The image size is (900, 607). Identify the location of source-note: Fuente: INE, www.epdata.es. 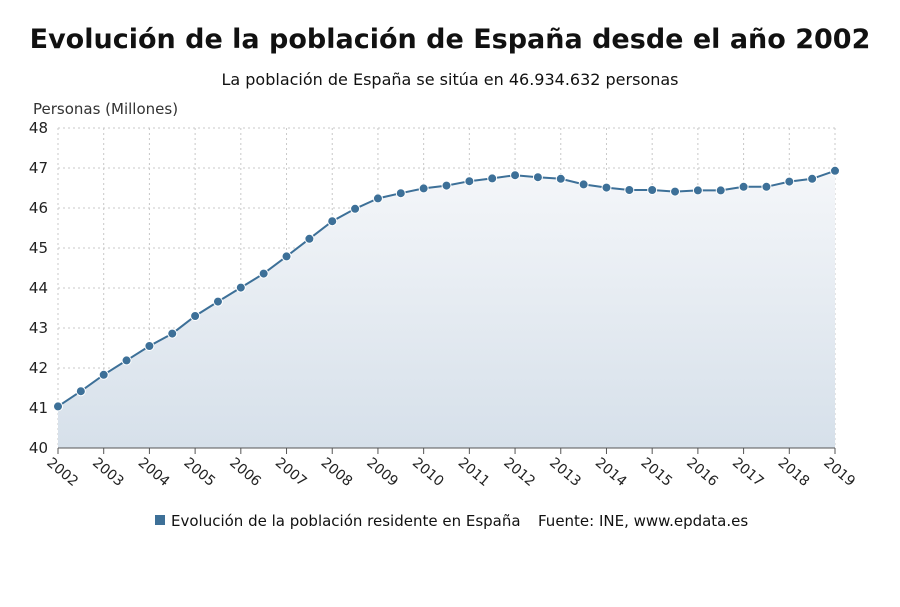
(643, 521).